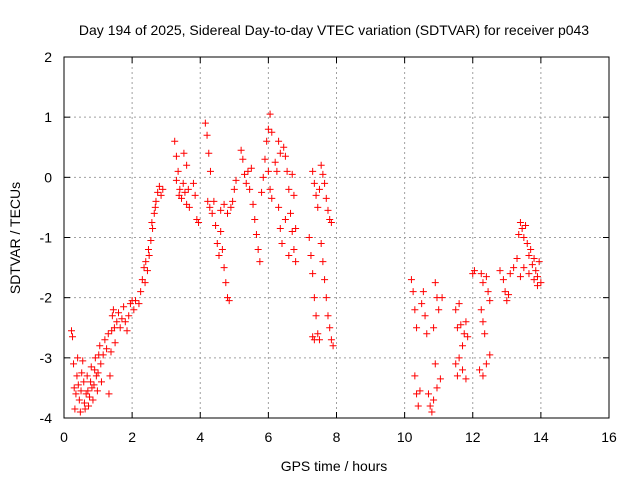 The height and width of the screenshot is (480, 640). What do you see at coordinates (541, 437) in the screenshot?
I see `x-tick-label: 14` at bounding box center [541, 437].